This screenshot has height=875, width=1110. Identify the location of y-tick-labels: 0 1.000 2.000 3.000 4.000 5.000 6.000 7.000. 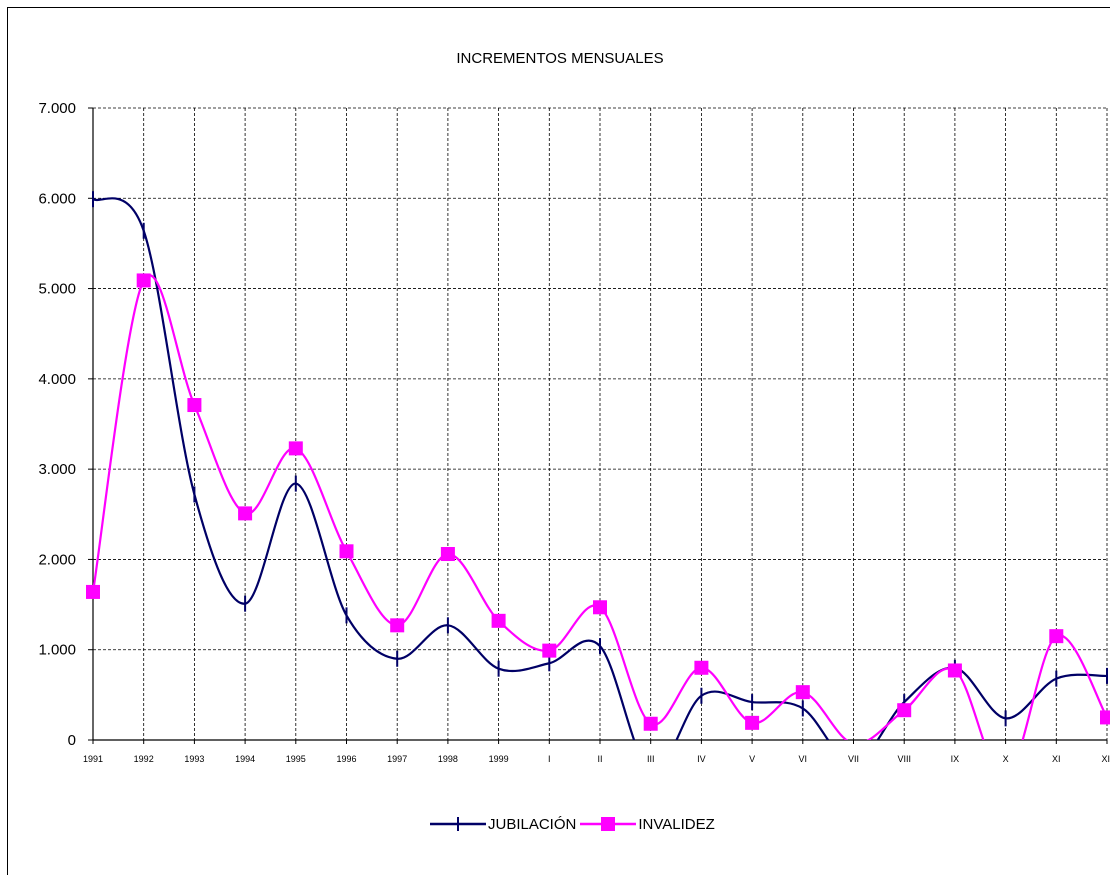
(57, 424).